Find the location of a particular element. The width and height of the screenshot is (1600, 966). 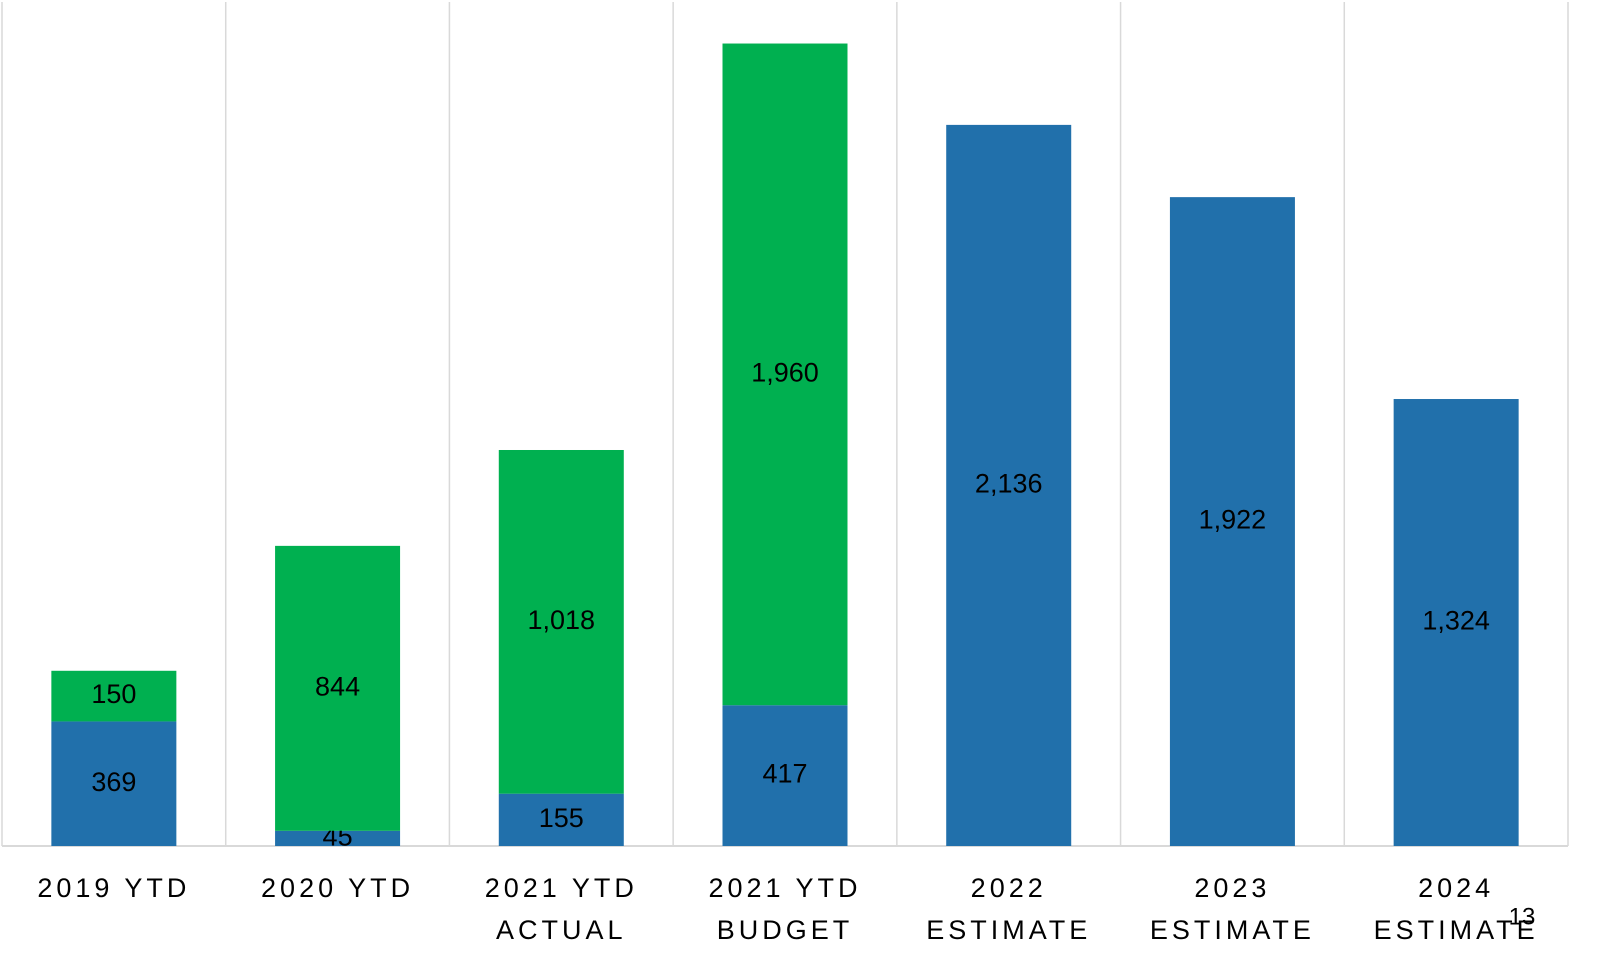

data-label: 1,922 is located at coordinates (1233, 520).